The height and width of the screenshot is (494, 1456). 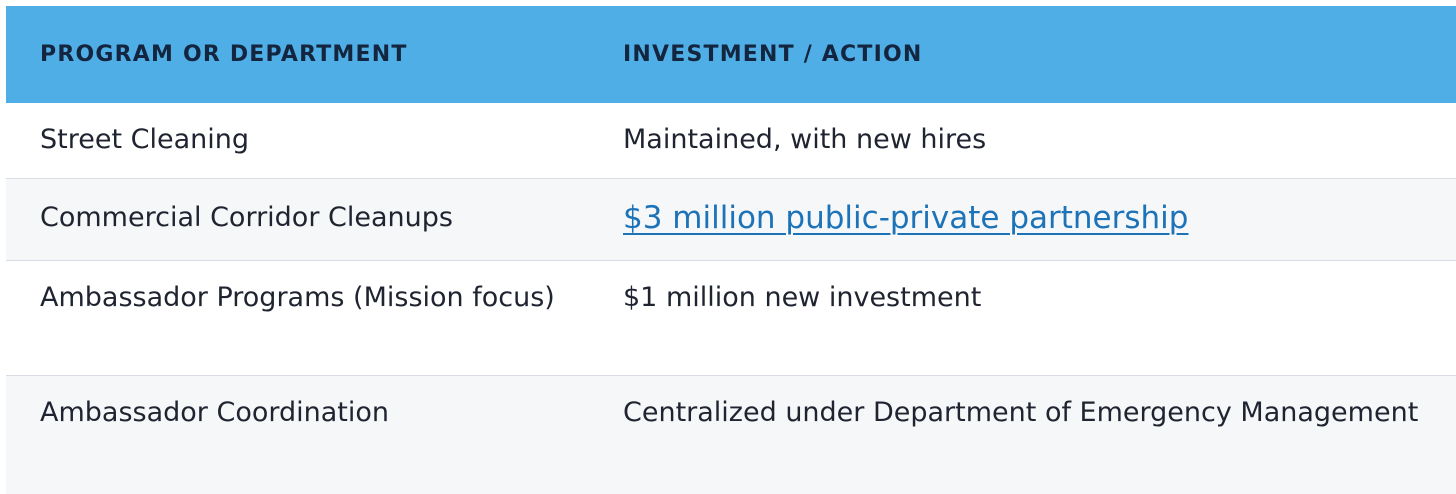 What do you see at coordinates (773, 54) in the screenshot?
I see `column-header-action: INVESTMENT / ACTION` at bounding box center [773, 54].